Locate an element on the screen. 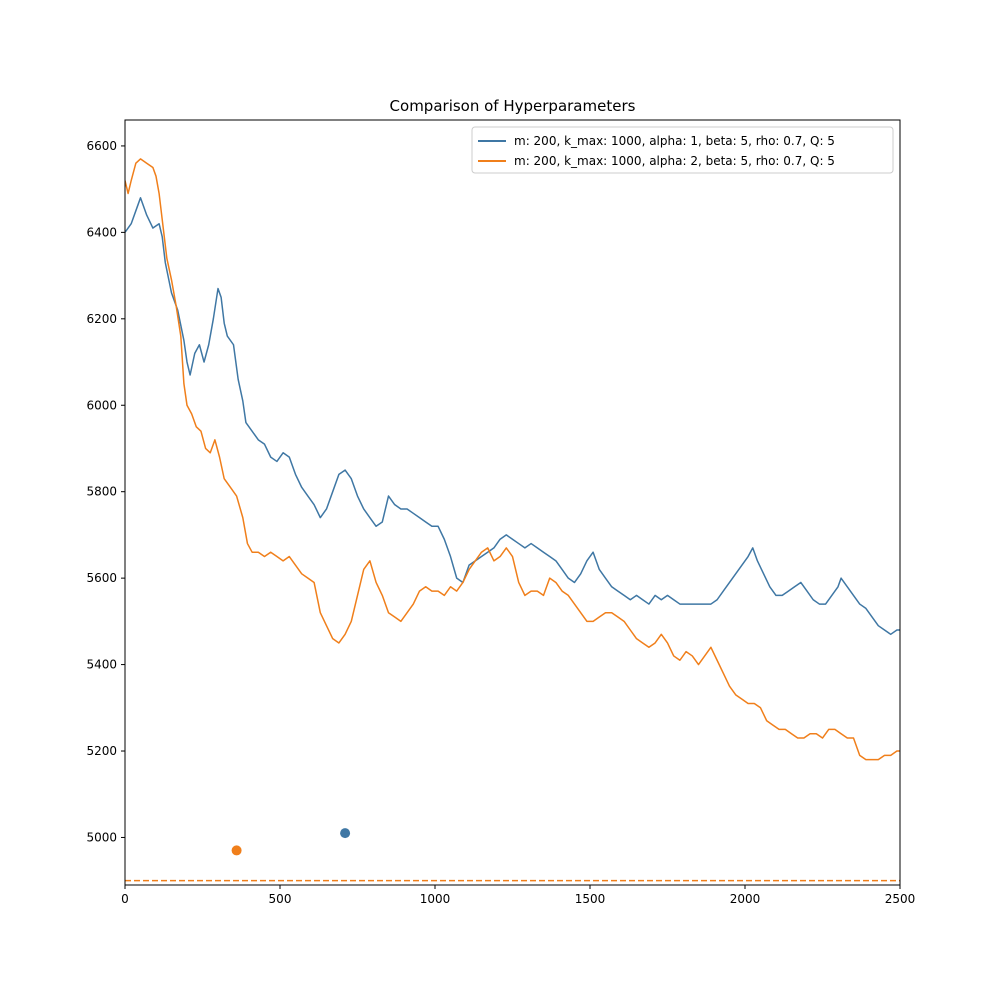 This screenshot has width=1000, height=1000. x-tick-label-5: 2500 is located at coordinates (900, 899).